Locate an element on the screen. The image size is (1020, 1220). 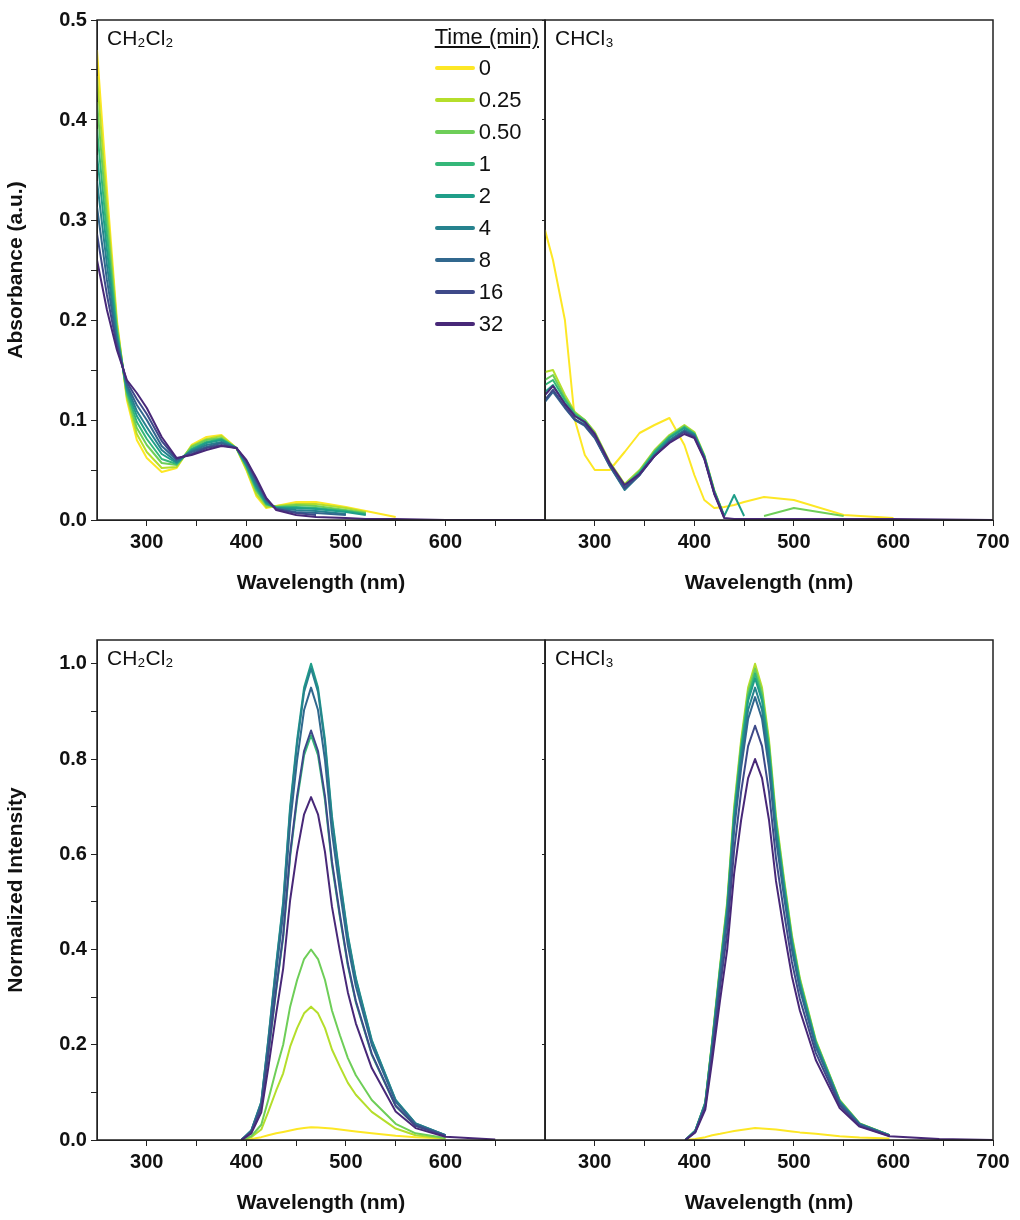
y-tick-label: 0.3 is located at coordinates (73, 218).